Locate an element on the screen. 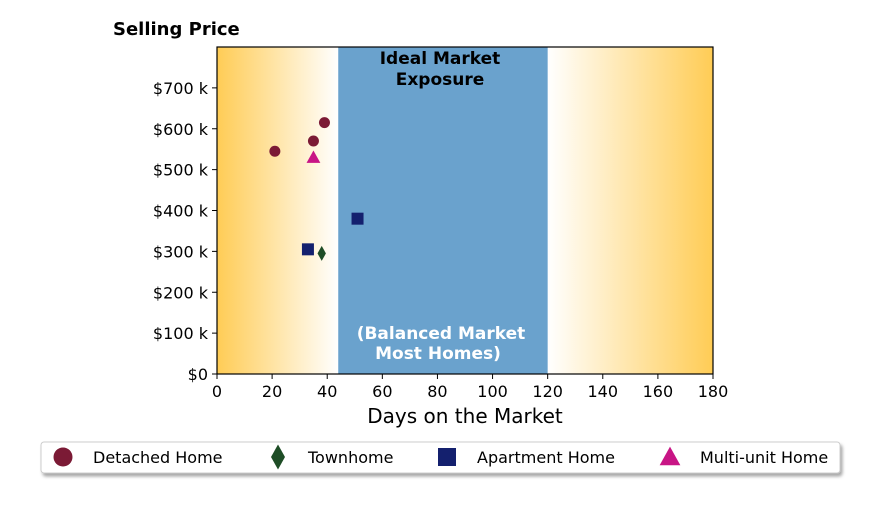  x-tick-label: 120 is located at coordinates (547, 391).